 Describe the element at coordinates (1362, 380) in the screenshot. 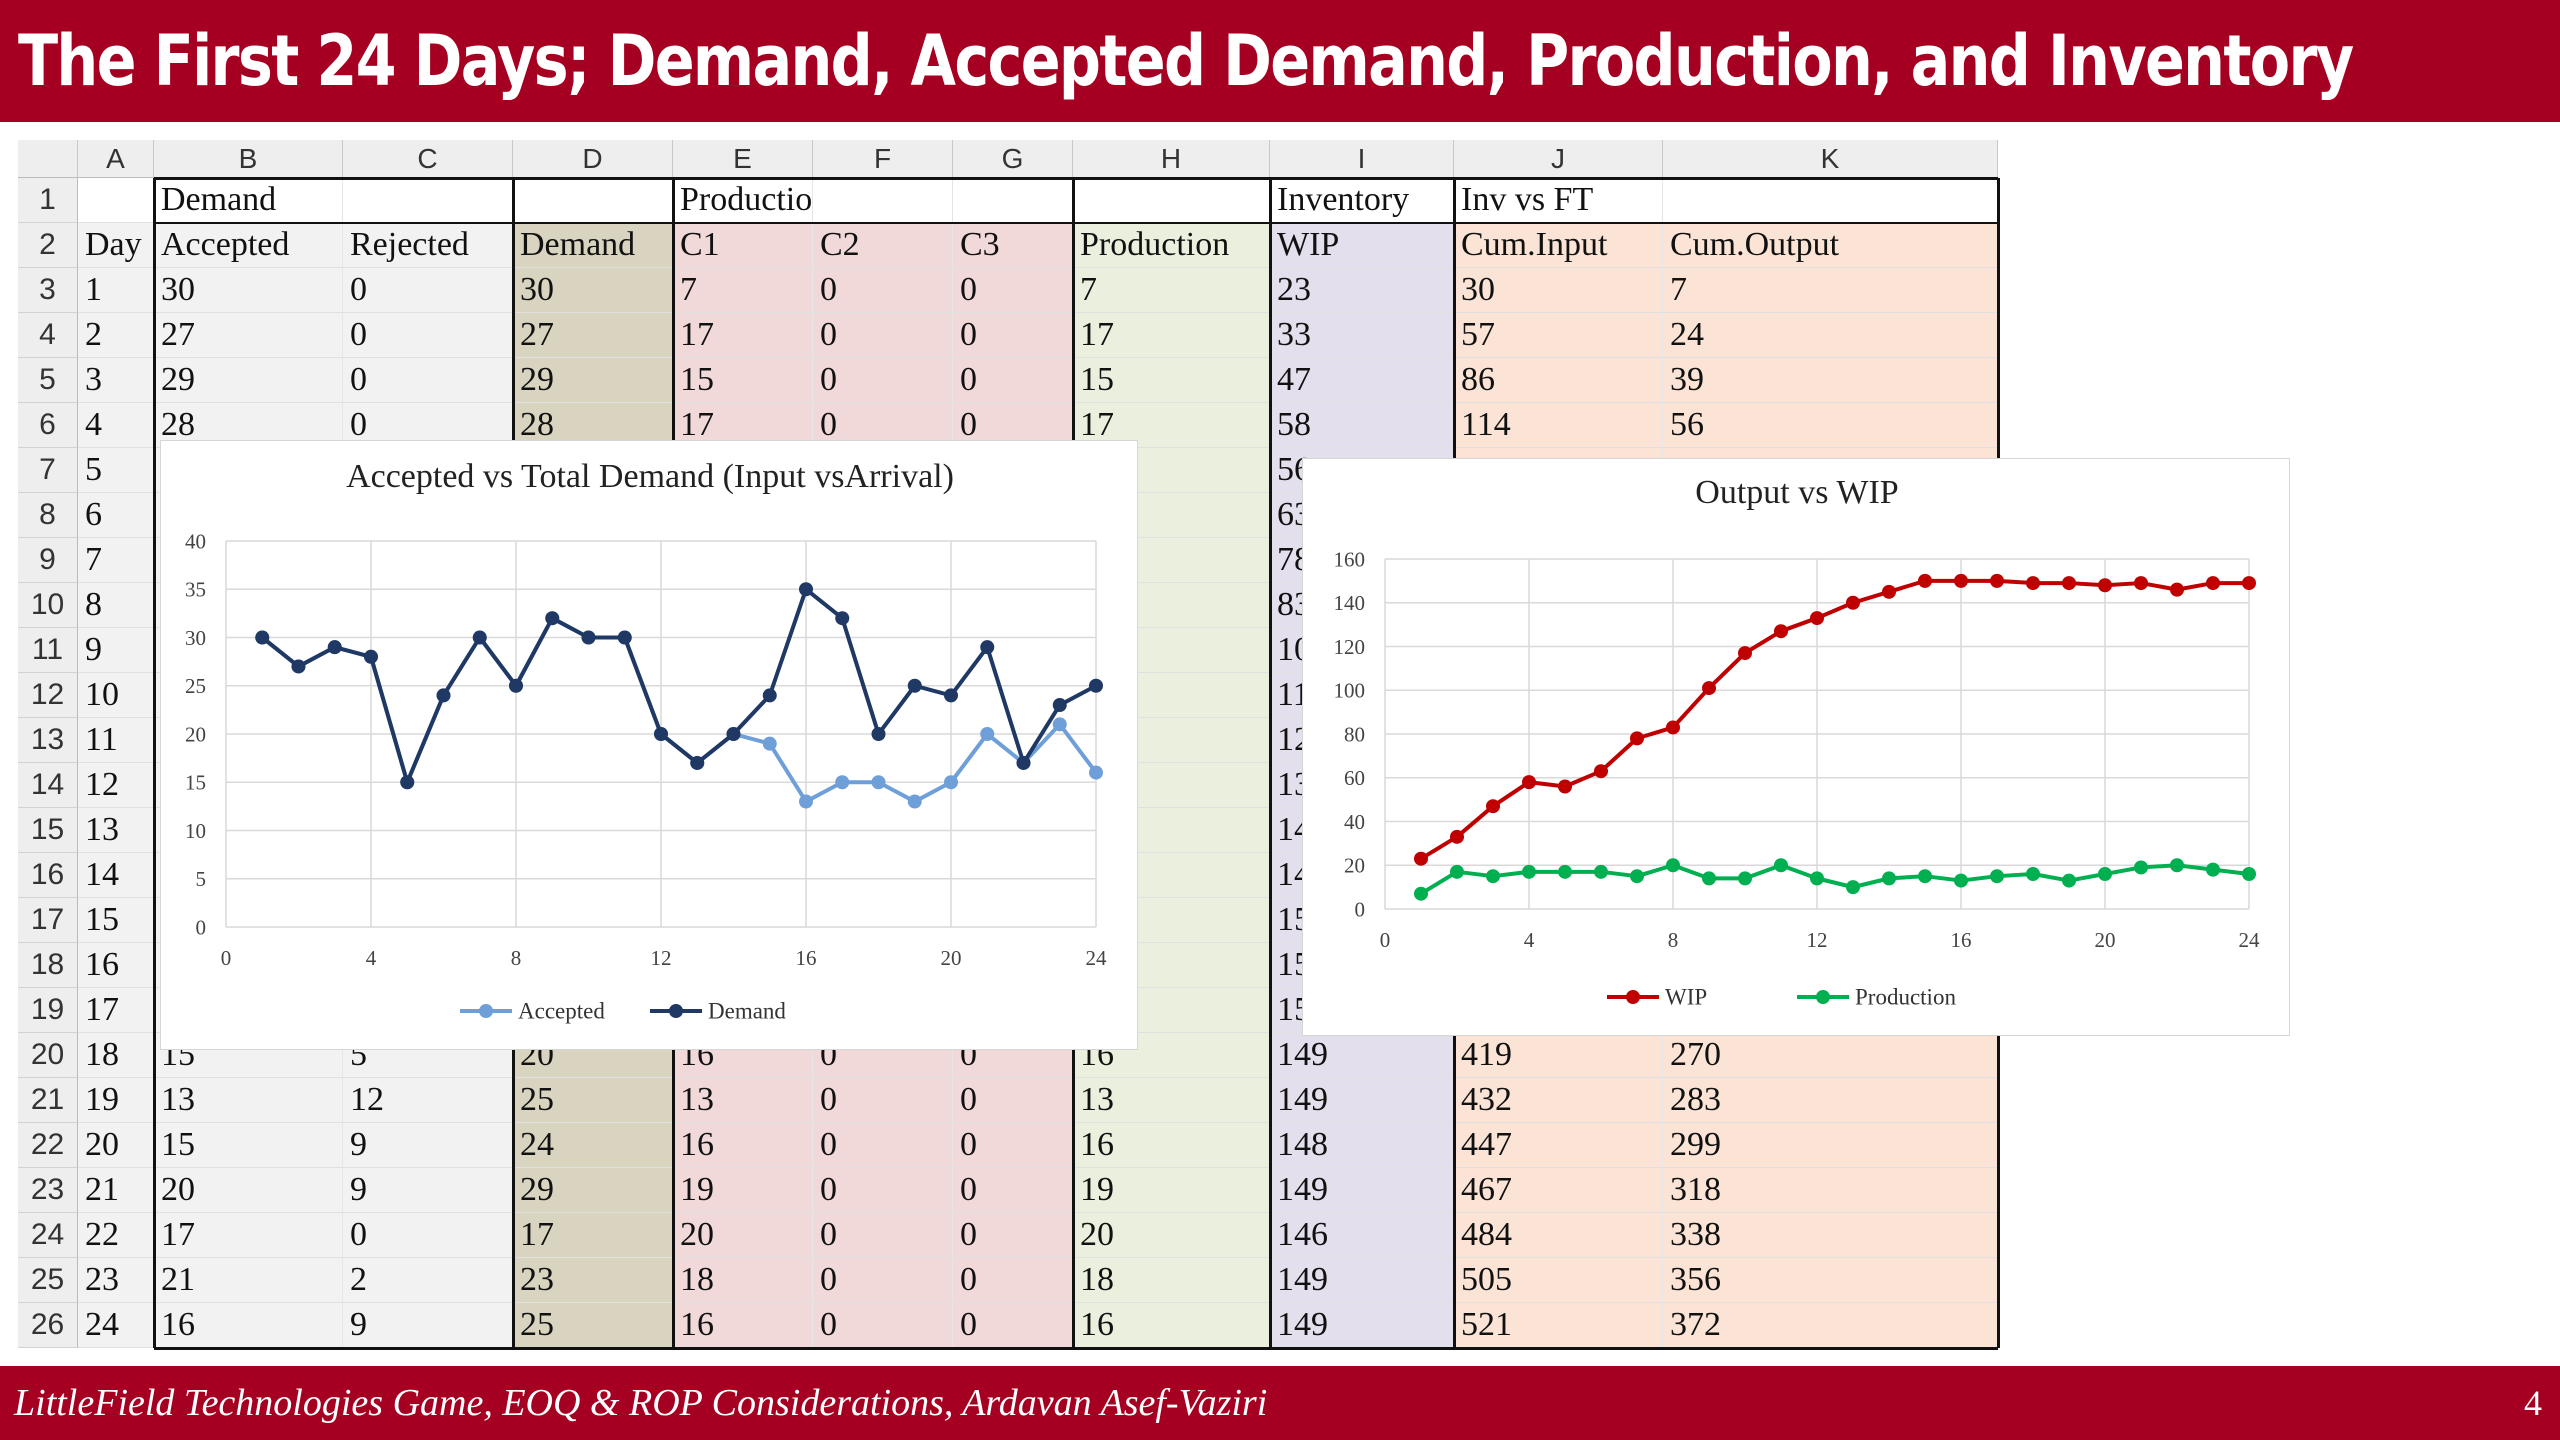

I see `data-cell: 47` at that location.